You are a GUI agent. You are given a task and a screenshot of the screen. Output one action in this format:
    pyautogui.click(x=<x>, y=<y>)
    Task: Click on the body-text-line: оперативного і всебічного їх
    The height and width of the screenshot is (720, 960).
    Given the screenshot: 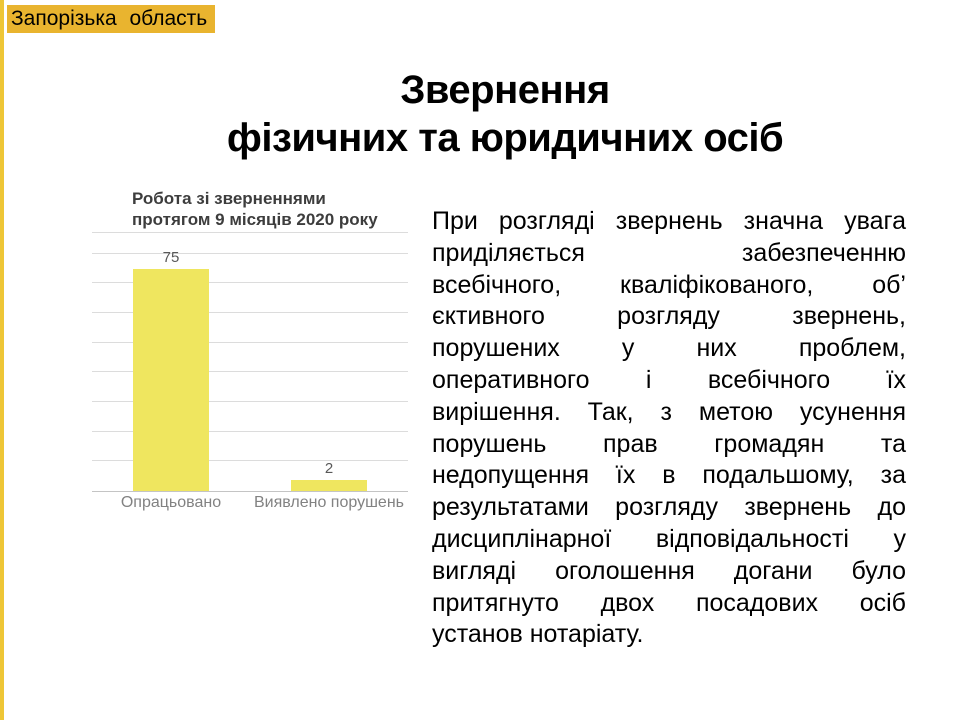 What is the action you would take?
    pyautogui.click(x=669, y=379)
    